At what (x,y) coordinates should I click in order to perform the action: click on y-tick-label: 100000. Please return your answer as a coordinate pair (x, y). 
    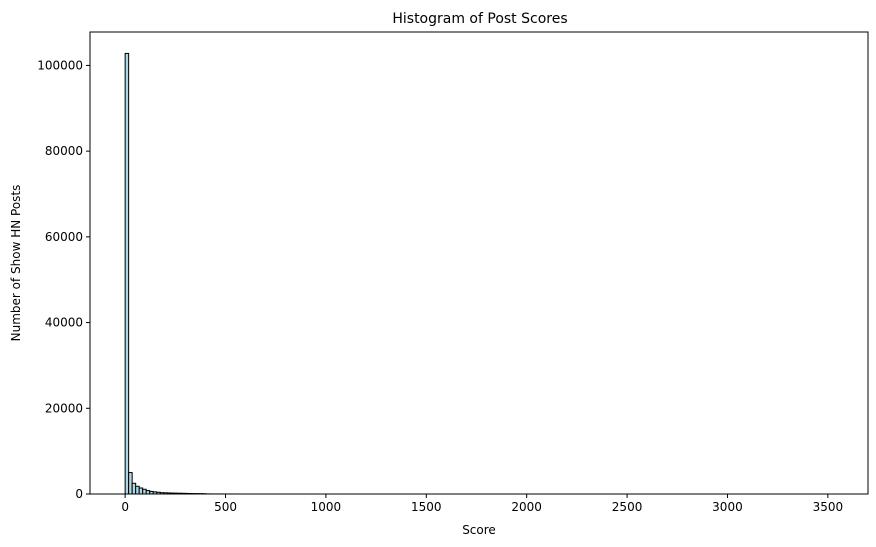
    Looking at the image, I should click on (60, 65).